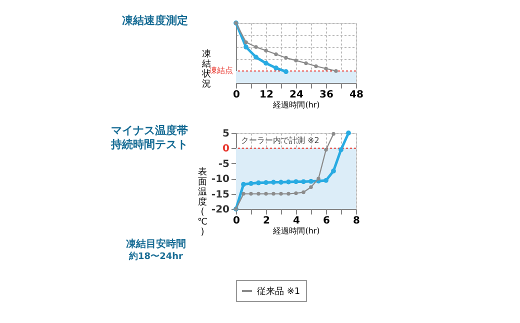 The width and height of the screenshot is (520, 323). What do you see at coordinates (220, 210) in the screenshot?
I see `y-tick-label: -20` at bounding box center [220, 210].